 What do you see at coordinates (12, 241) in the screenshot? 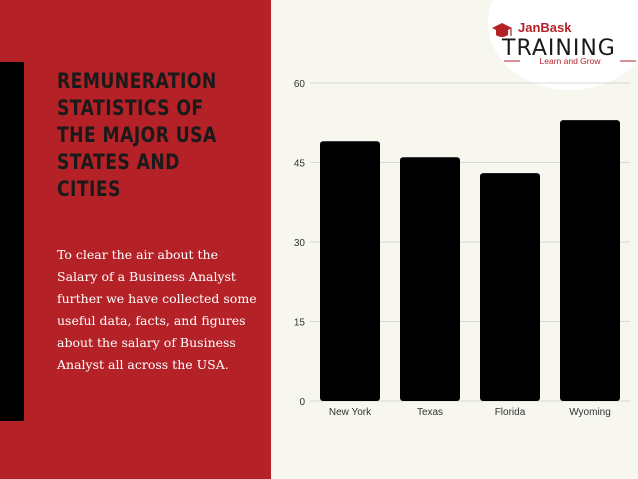
I see `accent-strip` at bounding box center [12, 241].